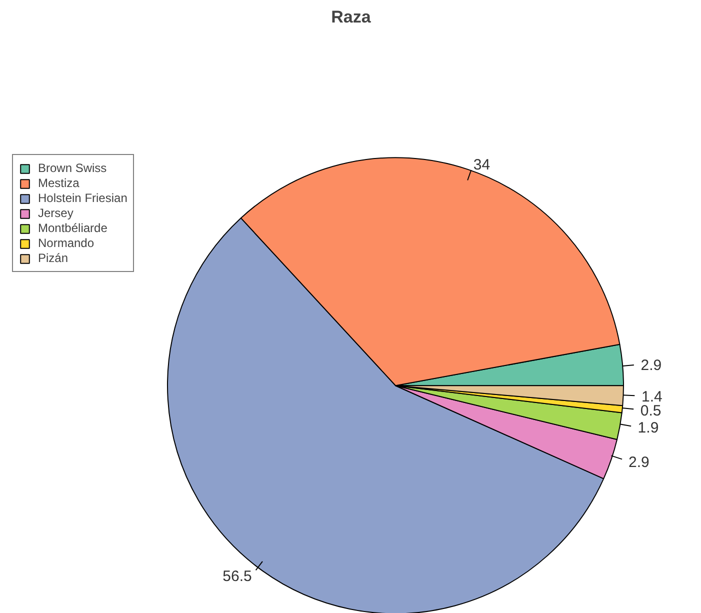 The height and width of the screenshot is (613, 701). Describe the element at coordinates (66, 243) in the screenshot. I see `legend-label: Normando` at that location.